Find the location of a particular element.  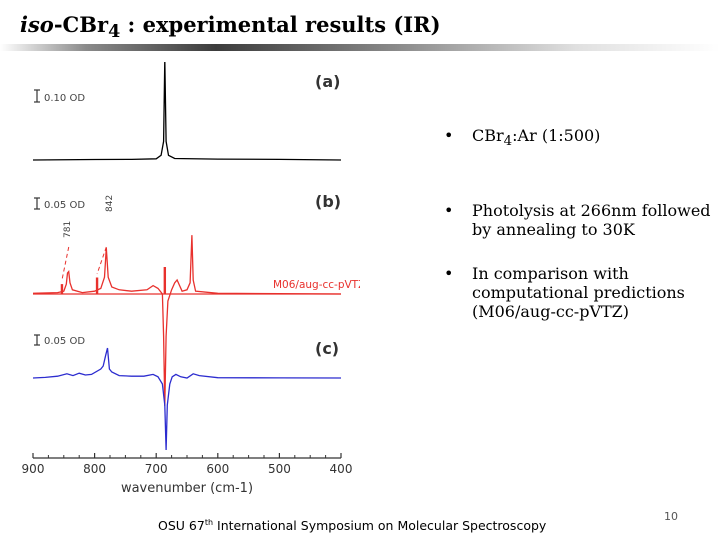

slide-title: iso-CBr4 : experimental results (IR) is located at coordinates (230, 27).